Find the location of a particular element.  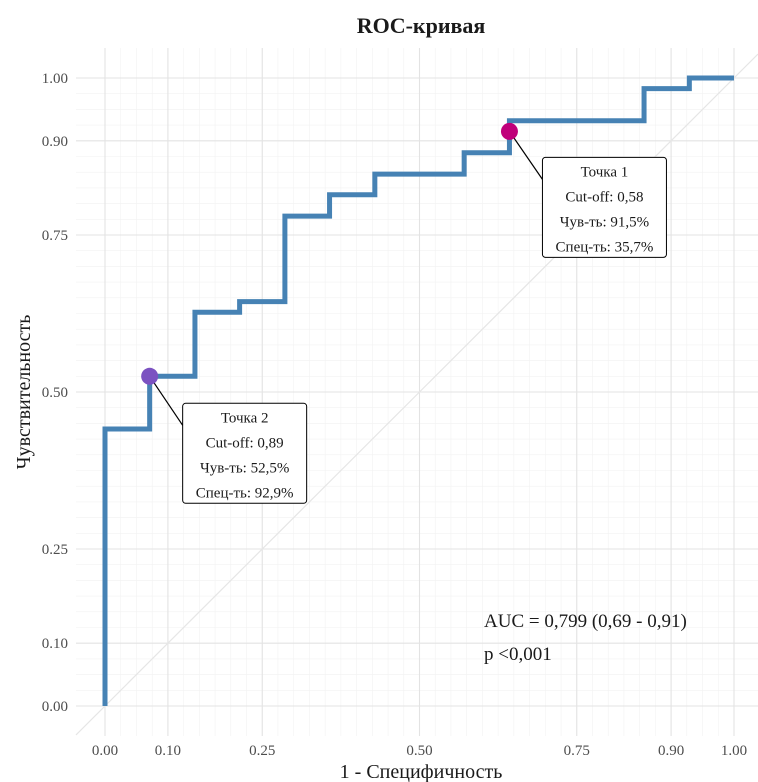

y-tick-label: 0.00 is located at coordinates (55, 707).